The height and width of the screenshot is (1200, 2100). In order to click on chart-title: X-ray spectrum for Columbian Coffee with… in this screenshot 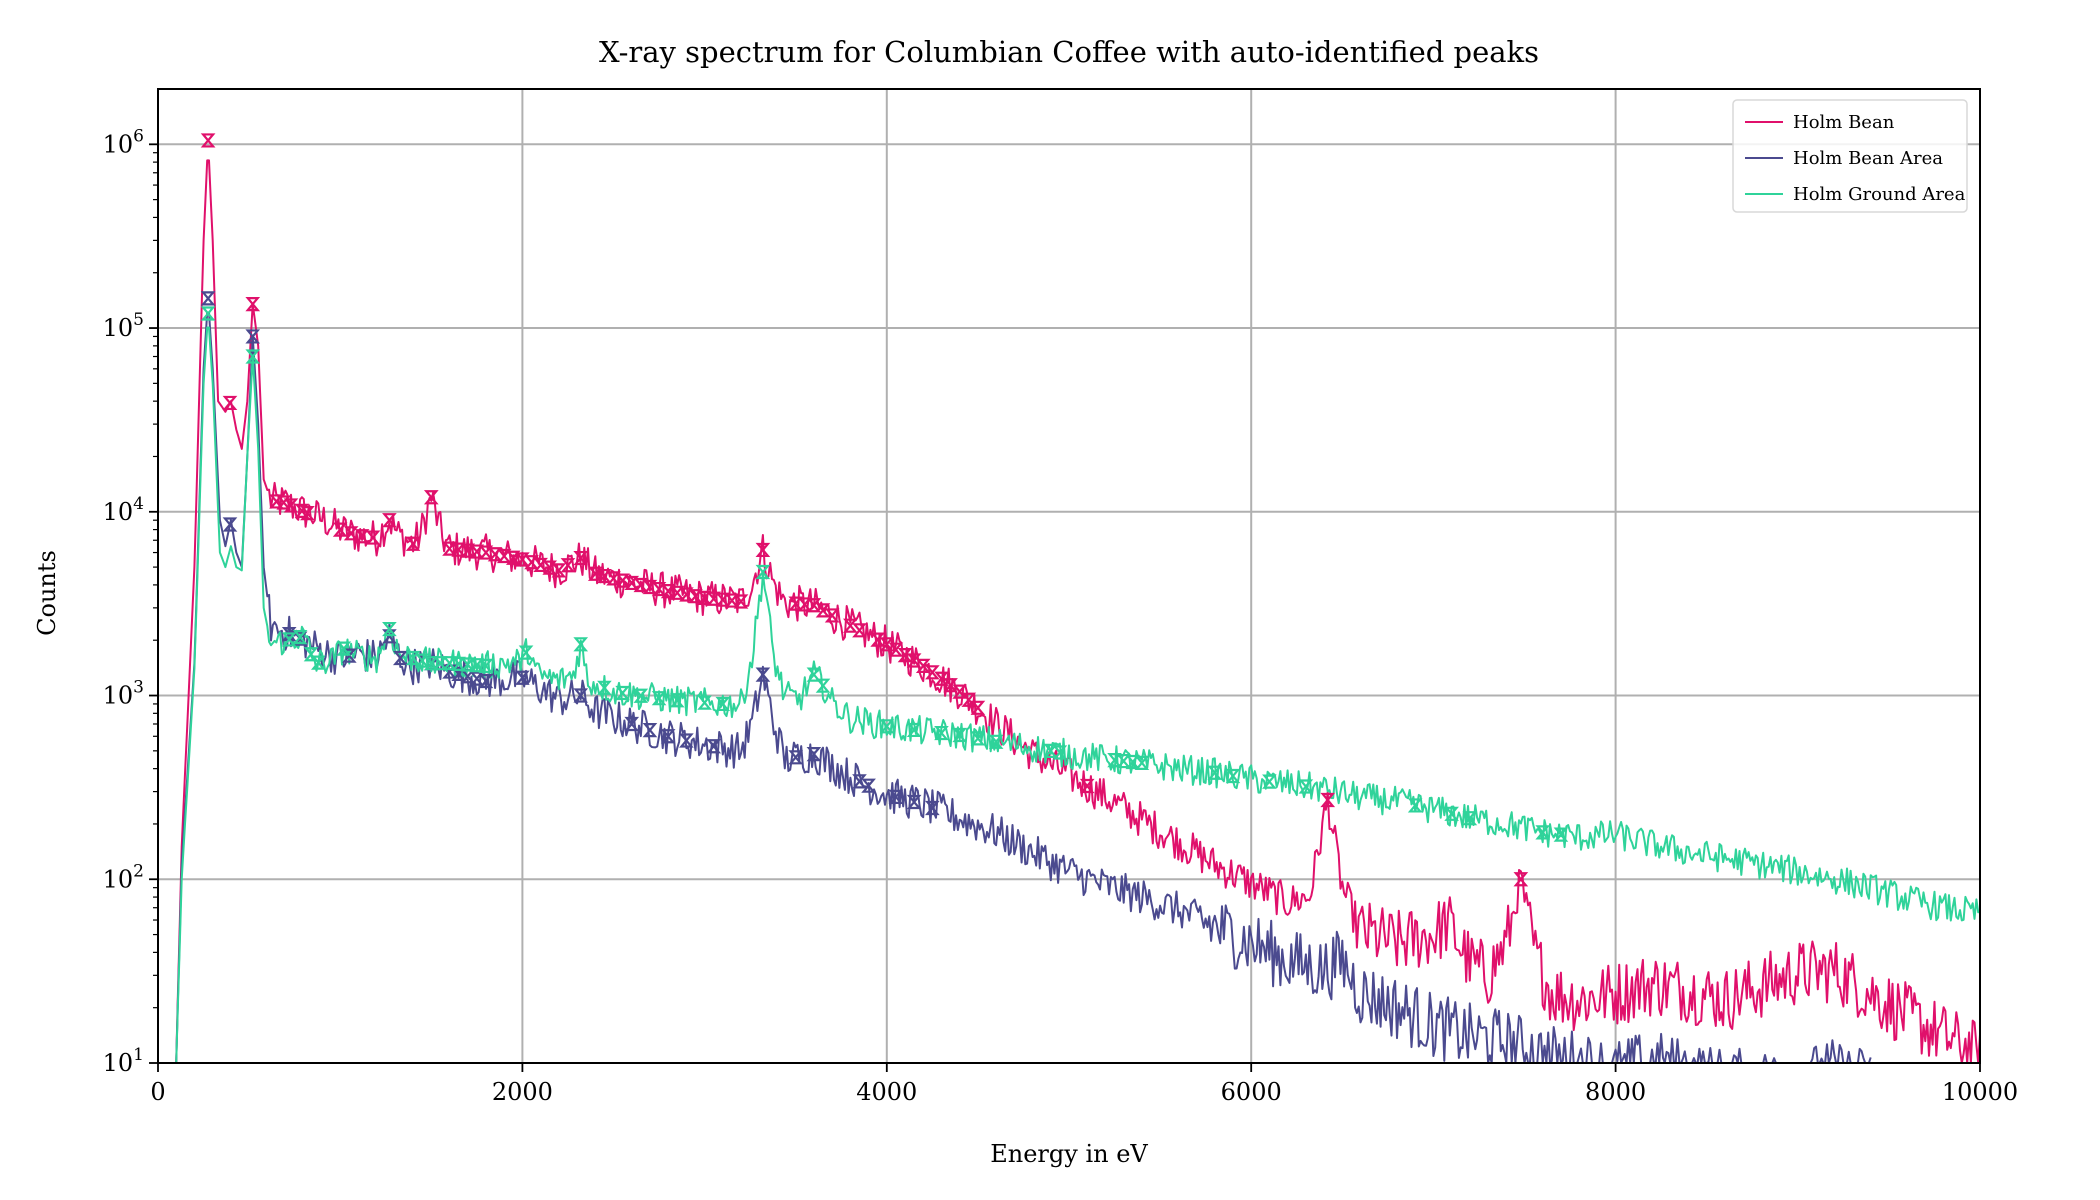, I will do `click(1069, 52)`.